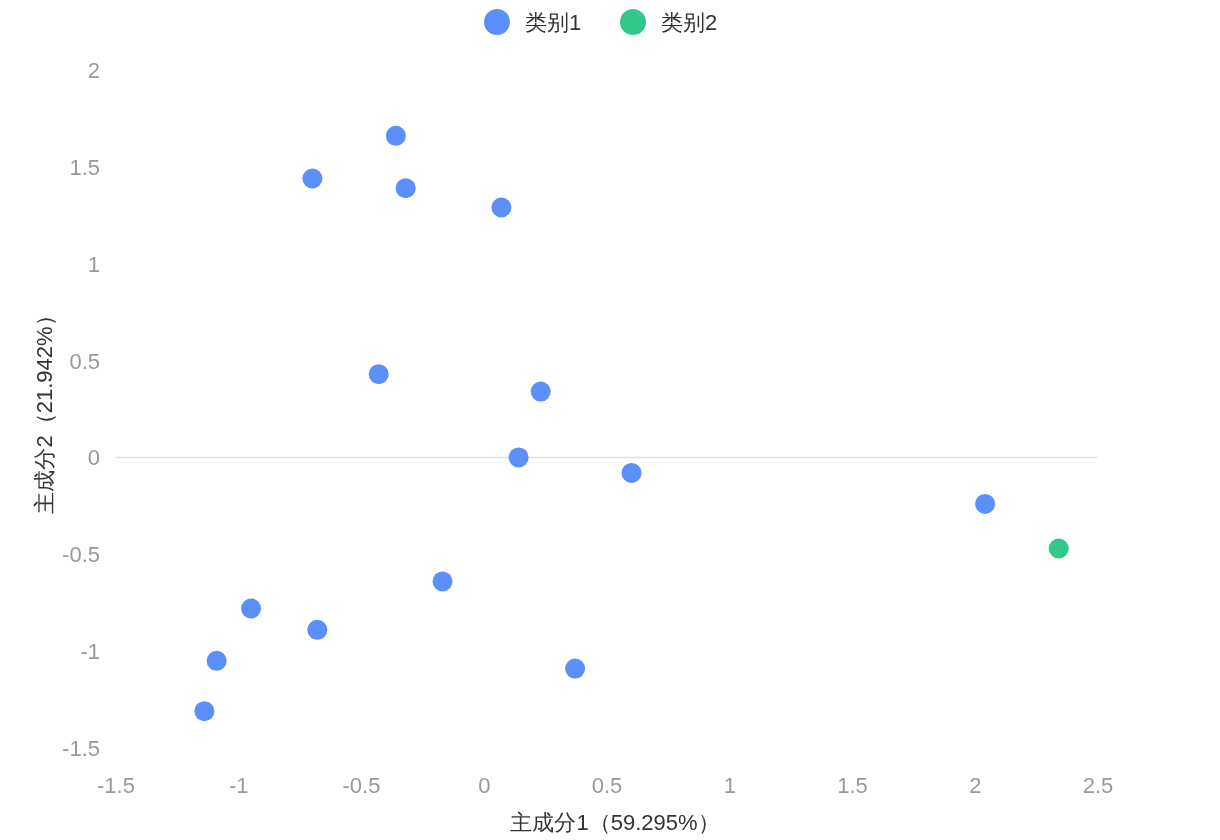  Describe the element at coordinates (689, 22) in the screenshot. I see `legend-label: 类别2` at that location.